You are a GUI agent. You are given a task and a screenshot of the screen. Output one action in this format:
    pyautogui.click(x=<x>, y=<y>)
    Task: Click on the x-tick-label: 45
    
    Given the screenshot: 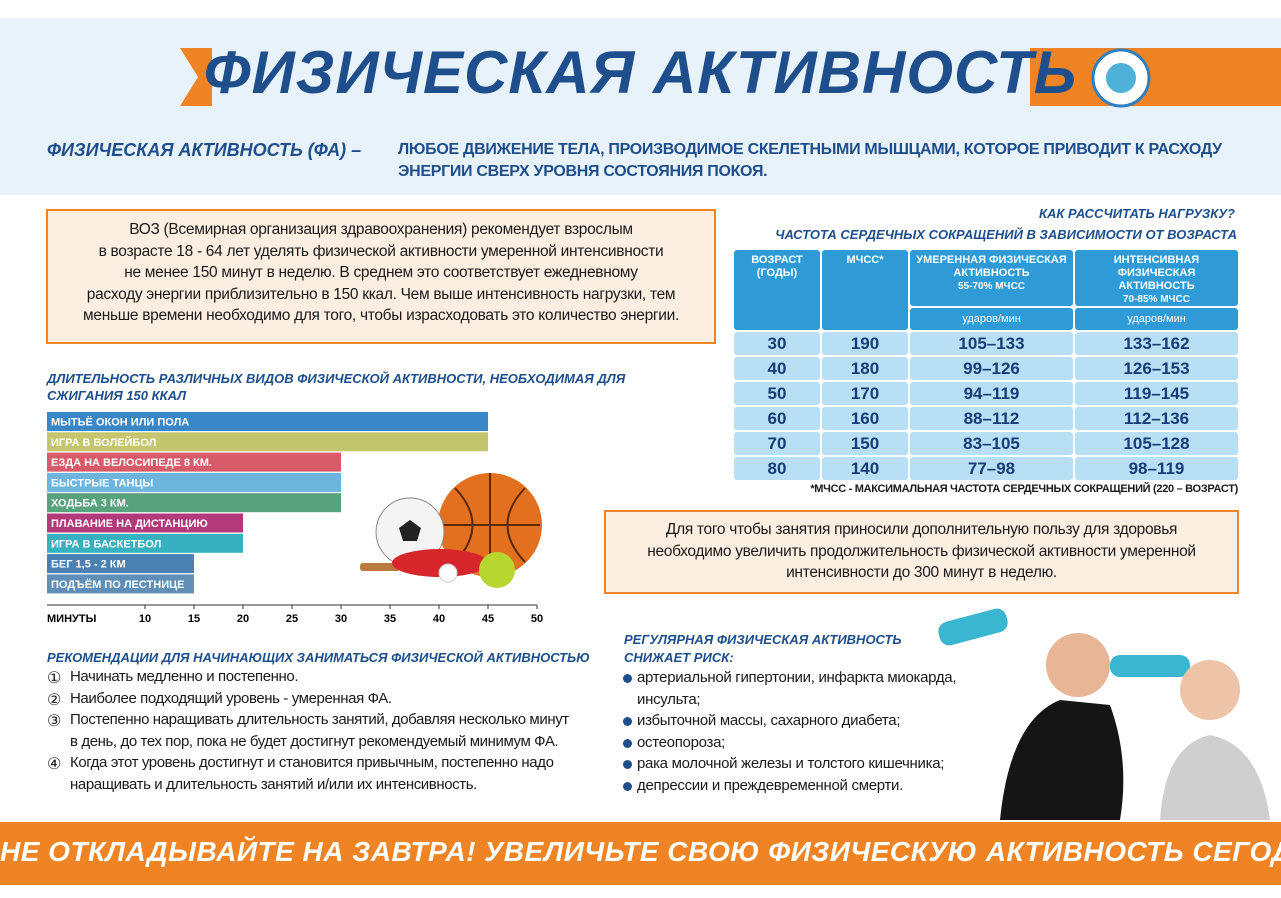 What is the action you would take?
    pyautogui.click(x=488, y=619)
    